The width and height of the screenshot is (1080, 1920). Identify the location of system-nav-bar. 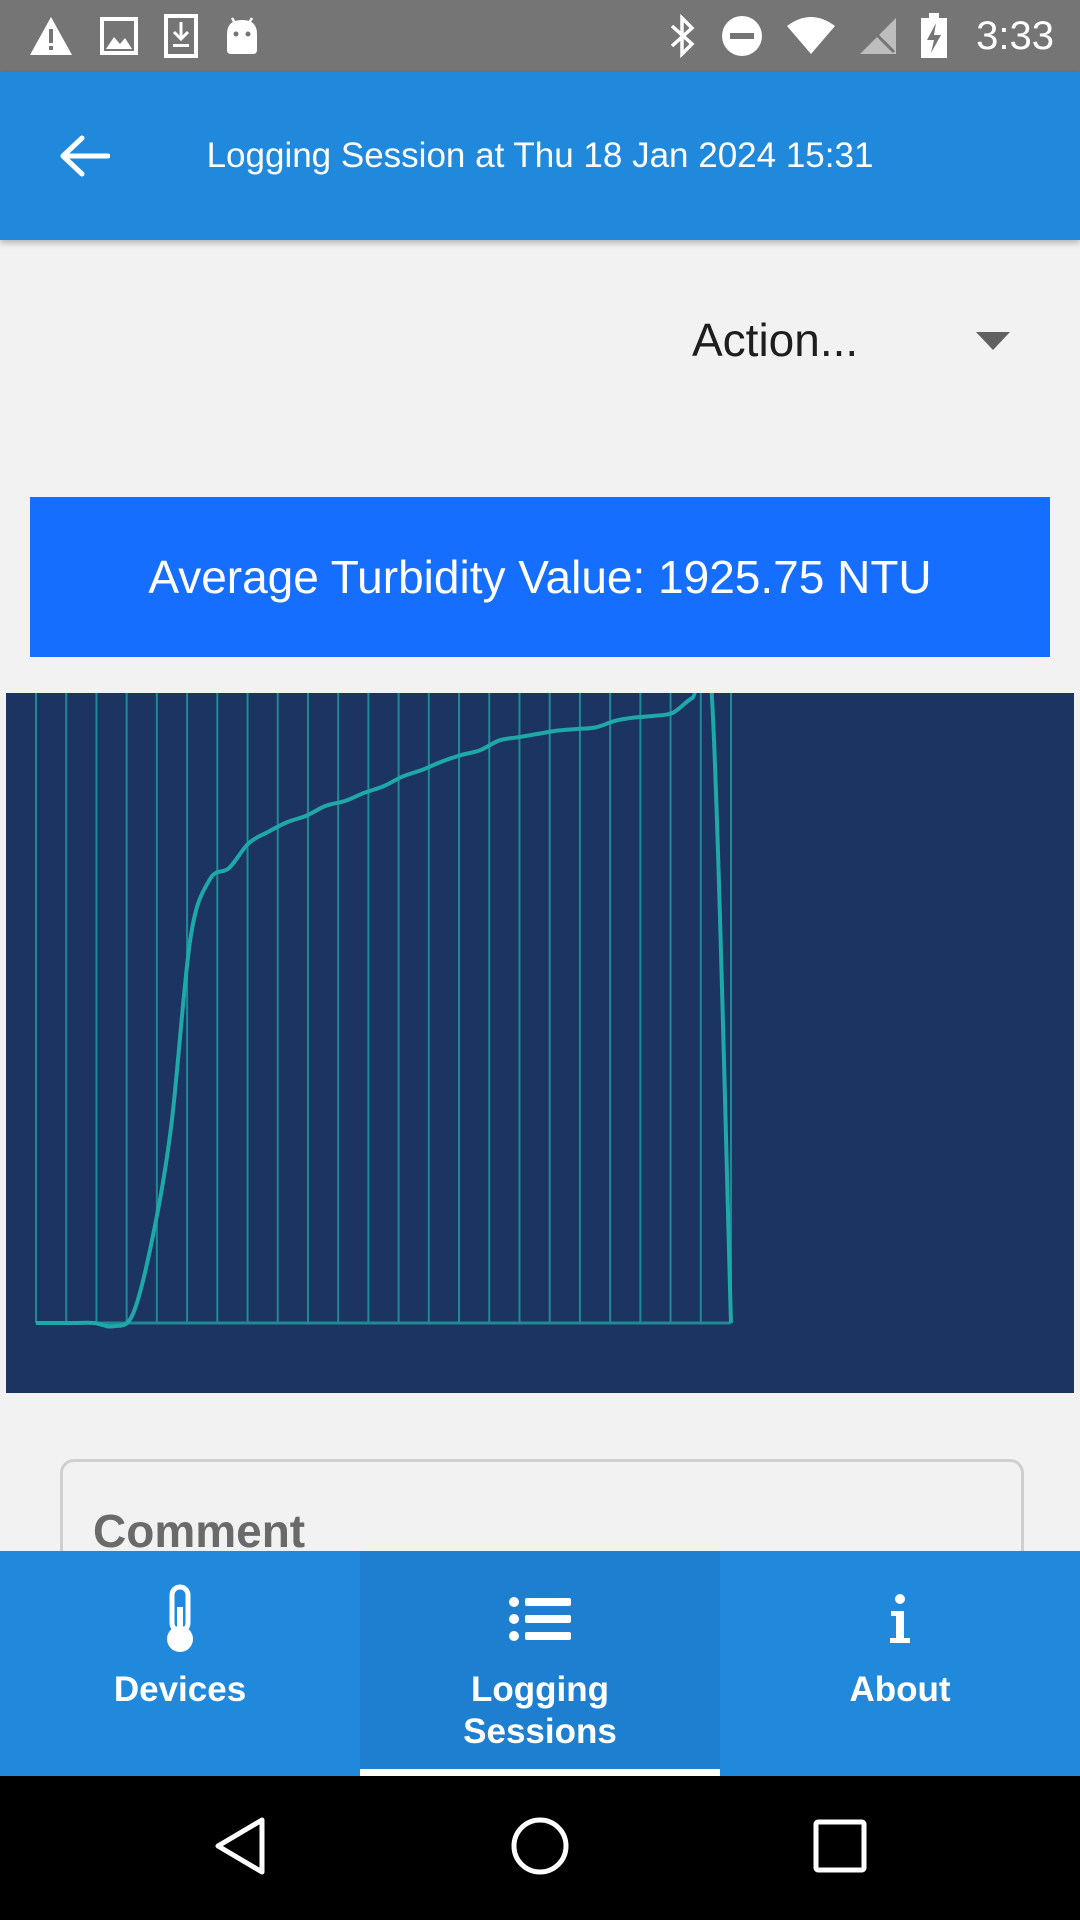
(540, 1848).